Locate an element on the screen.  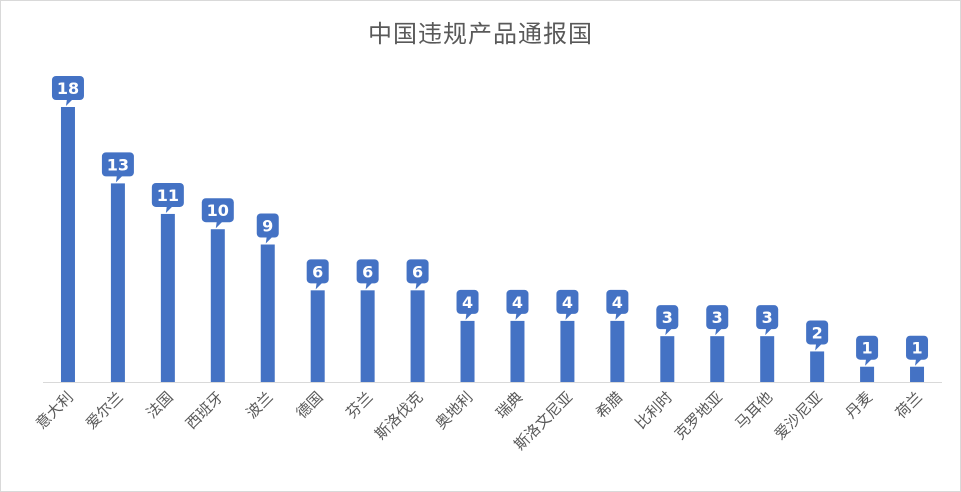
chart-title: 中国违规产品通报国 is located at coordinates (480, 34).